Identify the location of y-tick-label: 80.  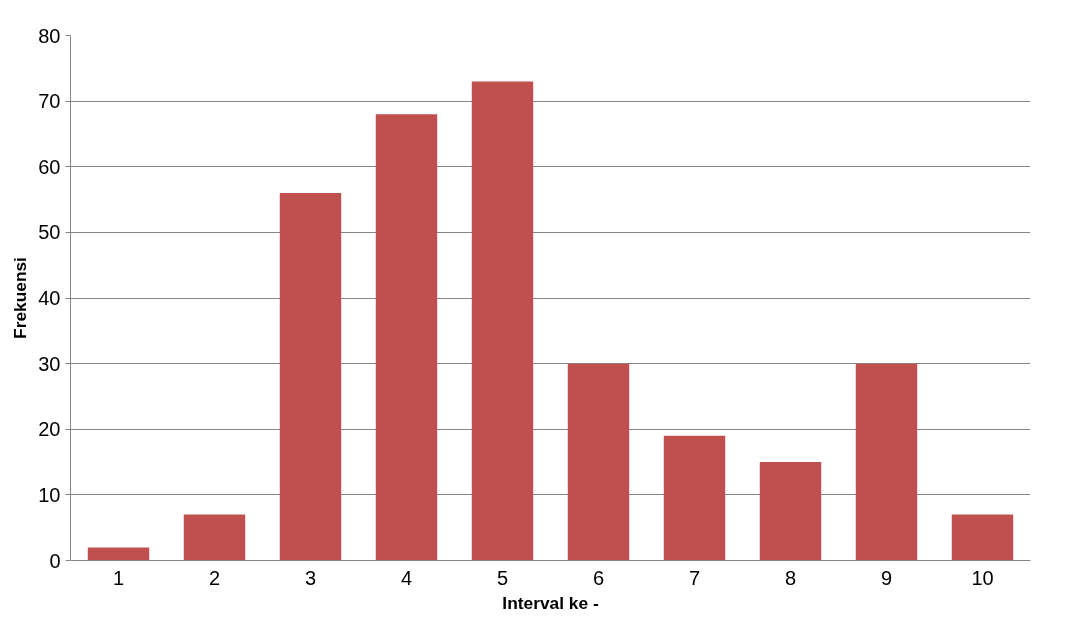
(49, 35).